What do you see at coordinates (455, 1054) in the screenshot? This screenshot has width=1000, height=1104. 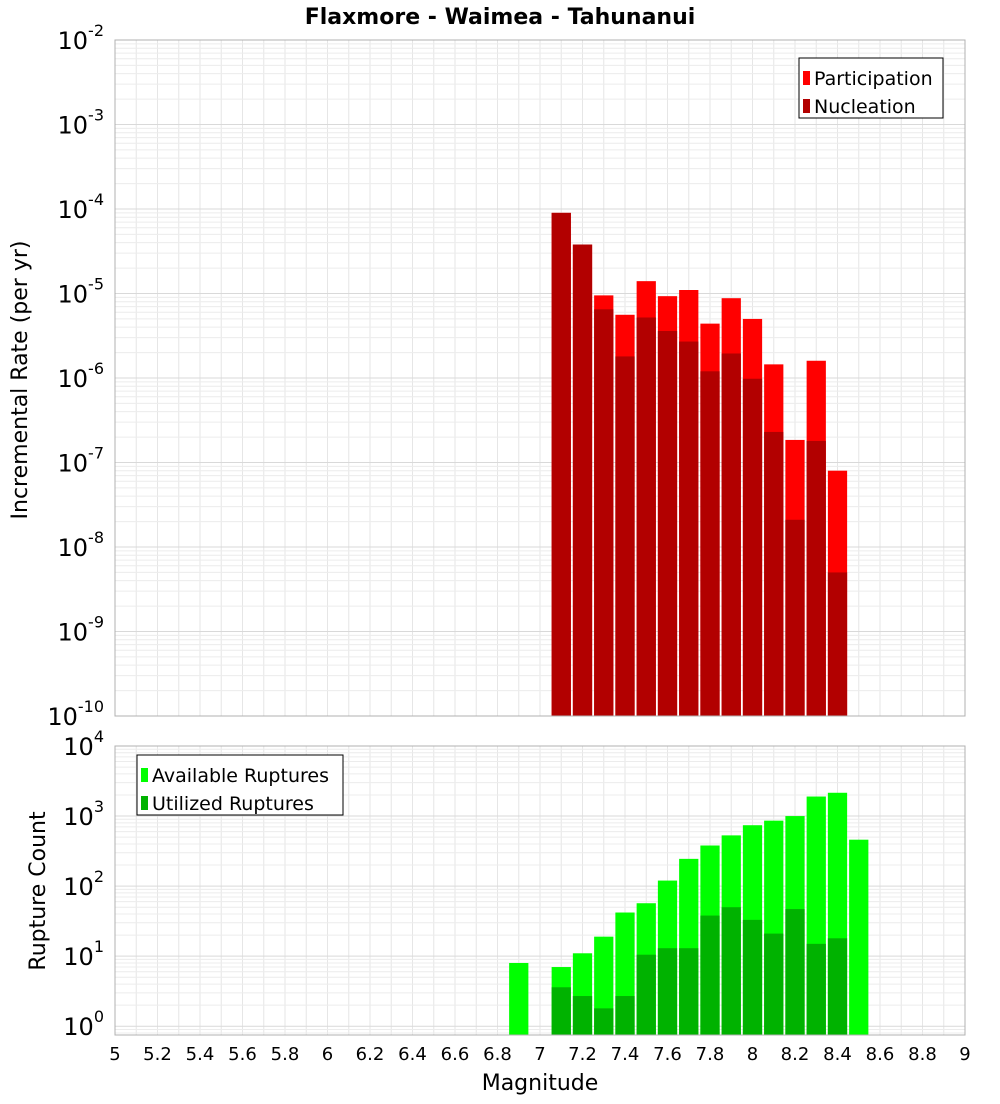 I see `x-tick-label: 6.6` at bounding box center [455, 1054].